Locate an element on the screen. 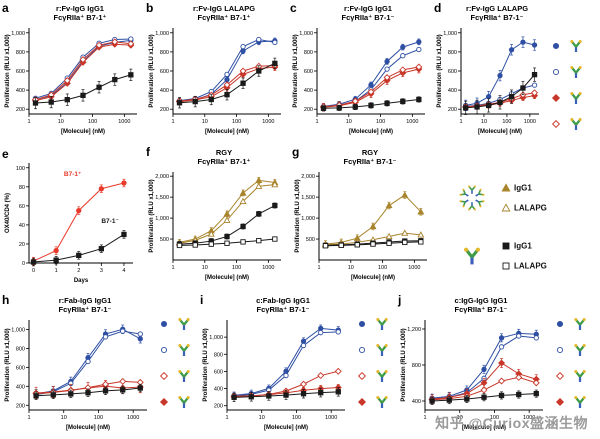 This screenshot has width=600, height=439. panel-a-title-line1: r:Fv-IgG IgG1 is located at coordinates (80, 8).